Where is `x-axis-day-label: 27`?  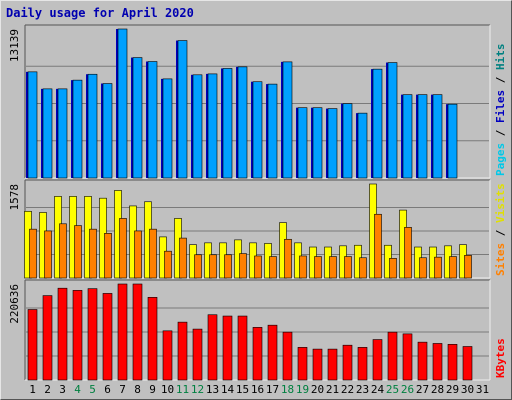
x-axis-day-label: 27 is located at coordinates (422, 389).